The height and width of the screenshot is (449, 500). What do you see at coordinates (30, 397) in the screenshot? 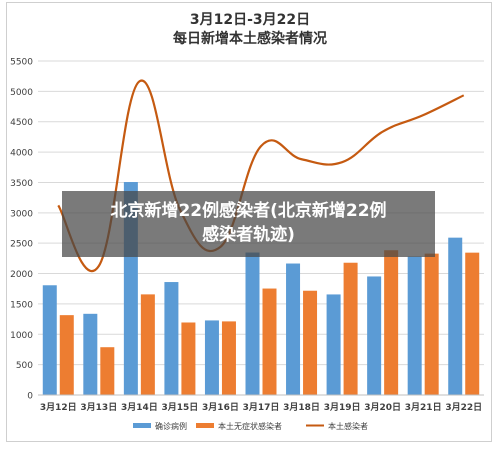
I see `y-tick-label: 0` at bounding box center [30, 397].